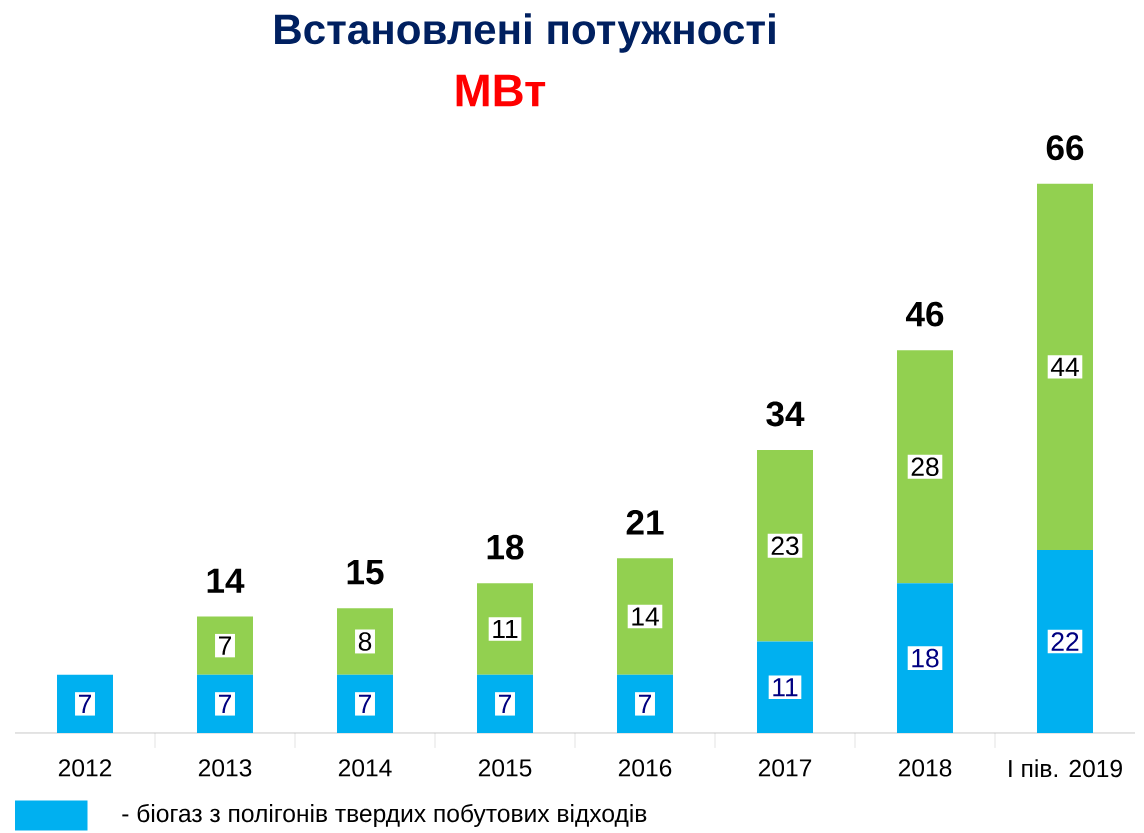 Image resolution: width=1144 pixels, height=833 pixels. I want to click on x-tick-label: 2017, so click(785, 768).